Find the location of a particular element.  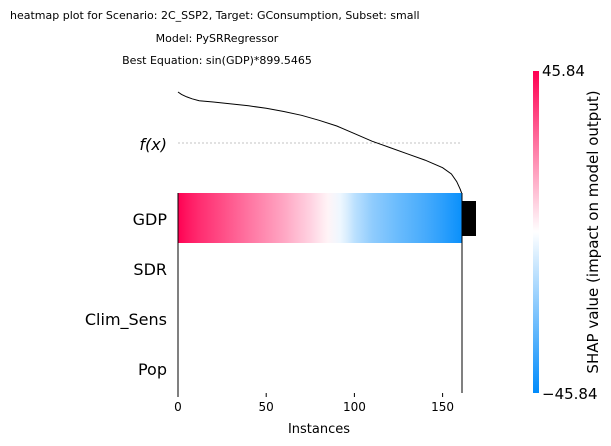

feature-label-pop: Pop is located at coordinates (152, 369).